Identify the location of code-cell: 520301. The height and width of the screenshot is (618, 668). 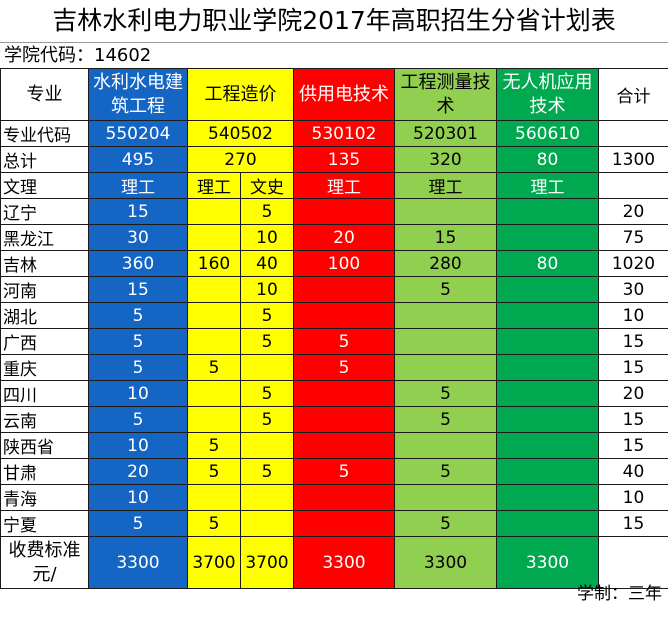
(445, 133).